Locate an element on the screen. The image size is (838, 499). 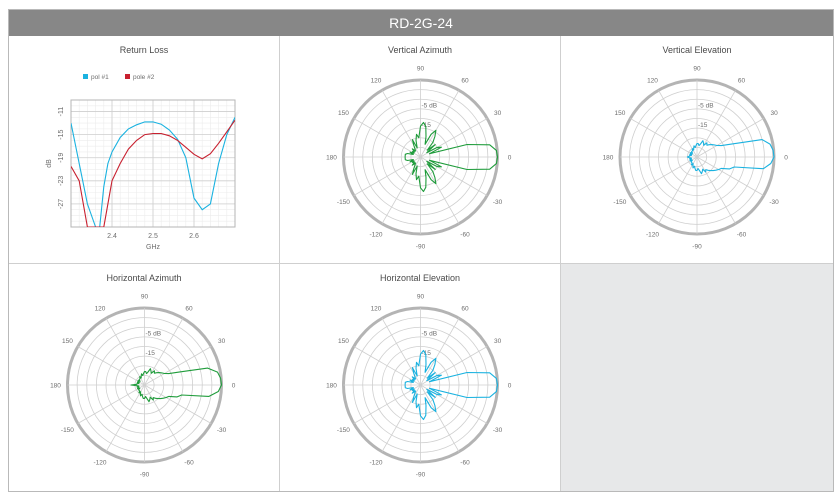
plot-border is located at coordinates (153, 163).